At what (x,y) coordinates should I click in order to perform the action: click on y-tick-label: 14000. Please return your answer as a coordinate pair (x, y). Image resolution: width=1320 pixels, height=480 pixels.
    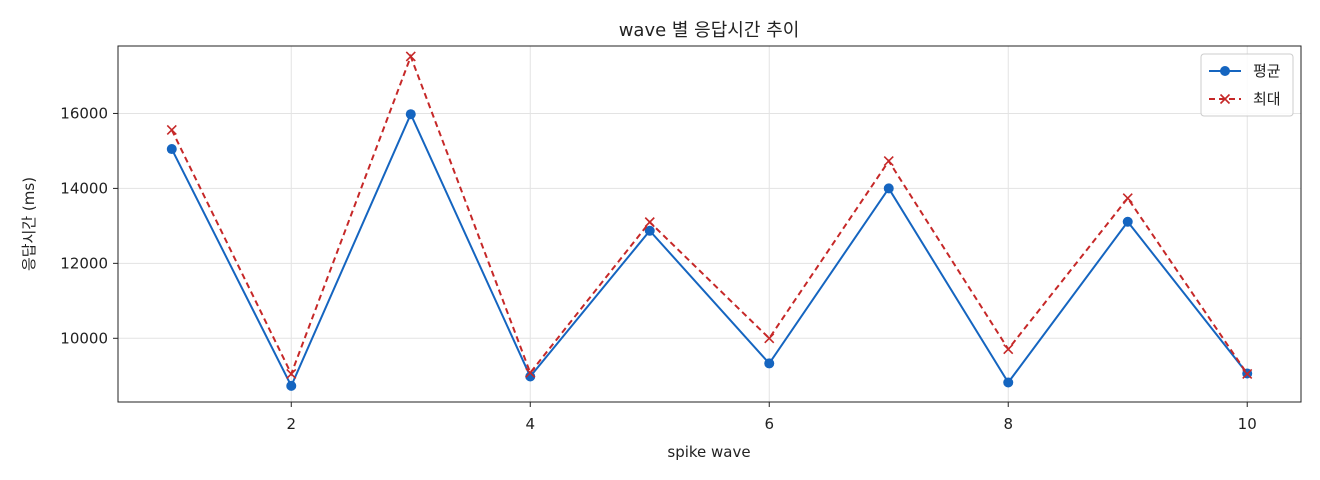
    Looking at the image, I should click on (84, 188).